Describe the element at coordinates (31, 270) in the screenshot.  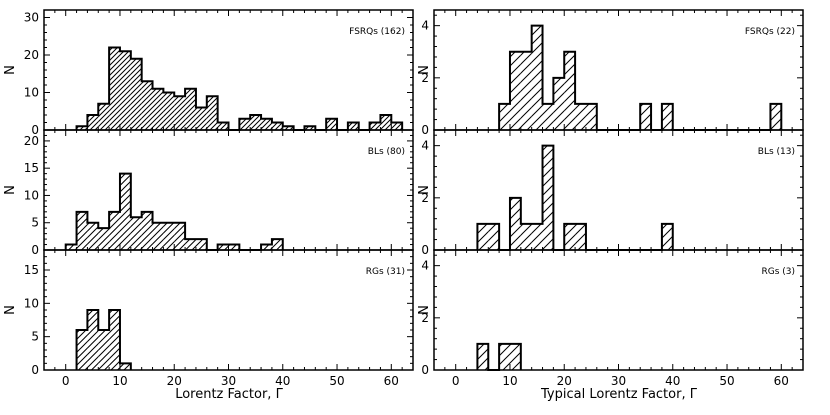
I see `y-tick-label: 15` at that location.